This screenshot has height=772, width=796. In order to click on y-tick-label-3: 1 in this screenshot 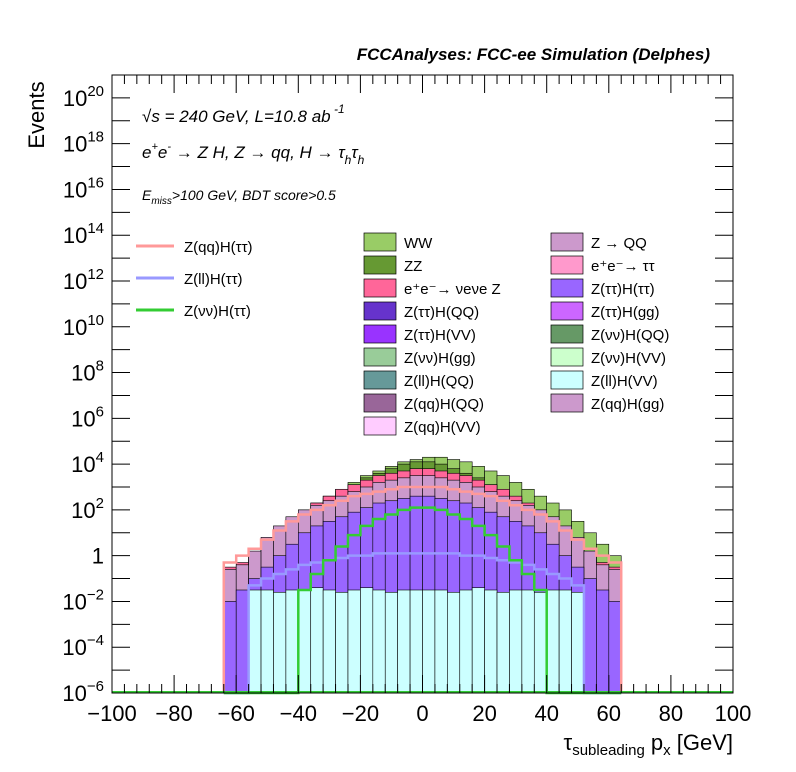, I will do `click(98, 556)`.